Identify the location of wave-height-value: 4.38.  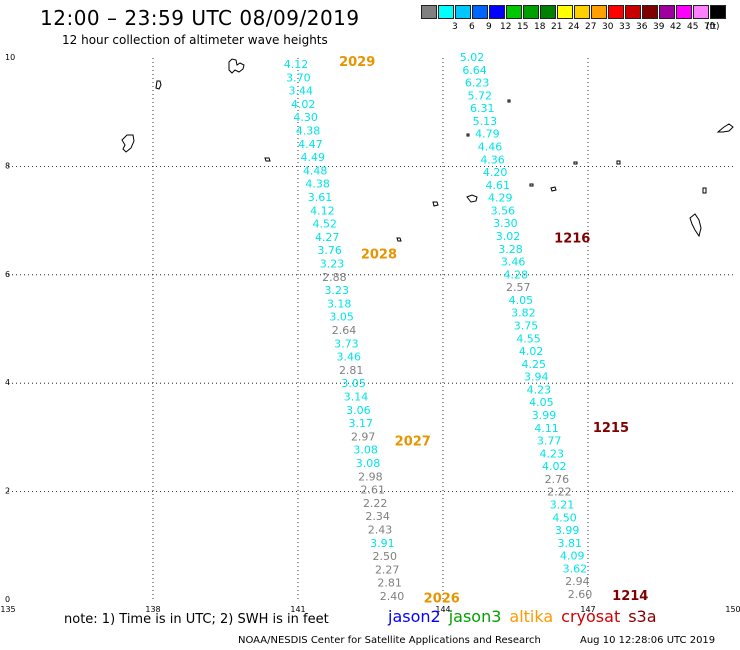
(308, 131).